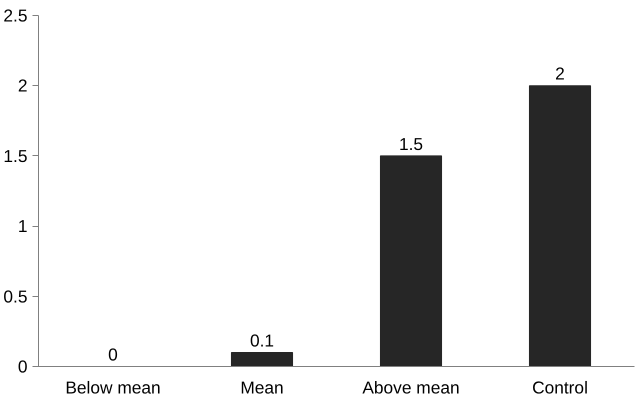 The width and height of the screenshot is (639, 400). I want to click on data-label: 0.1, so click(262, 340).